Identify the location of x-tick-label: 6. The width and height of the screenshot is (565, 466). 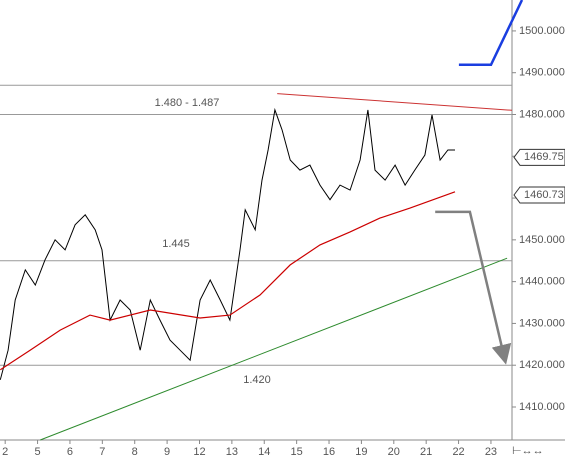
(70, 452).